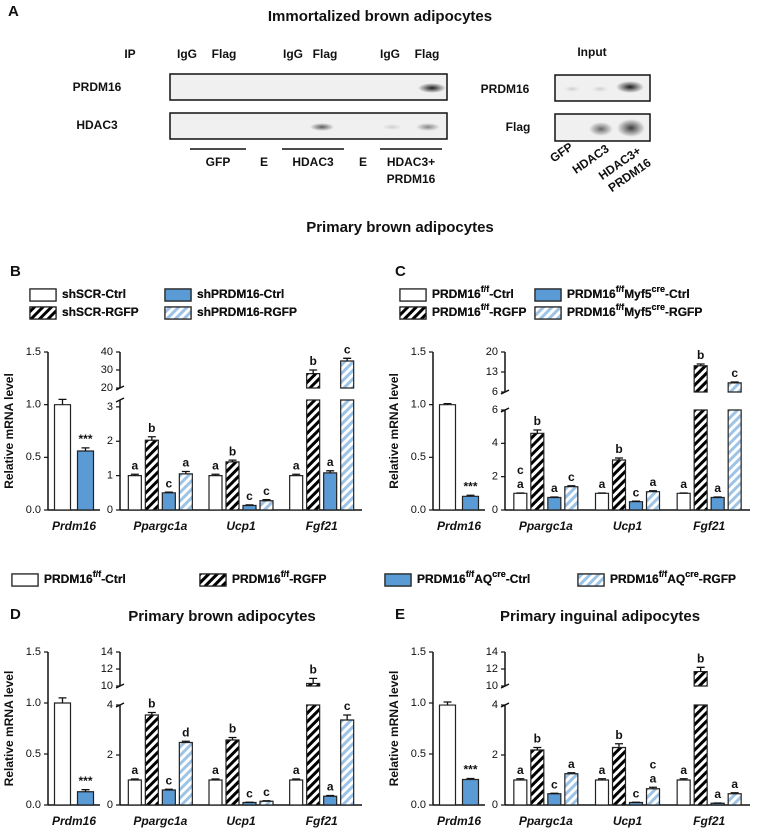  I want to click on group-label: E, so click(363, 162).